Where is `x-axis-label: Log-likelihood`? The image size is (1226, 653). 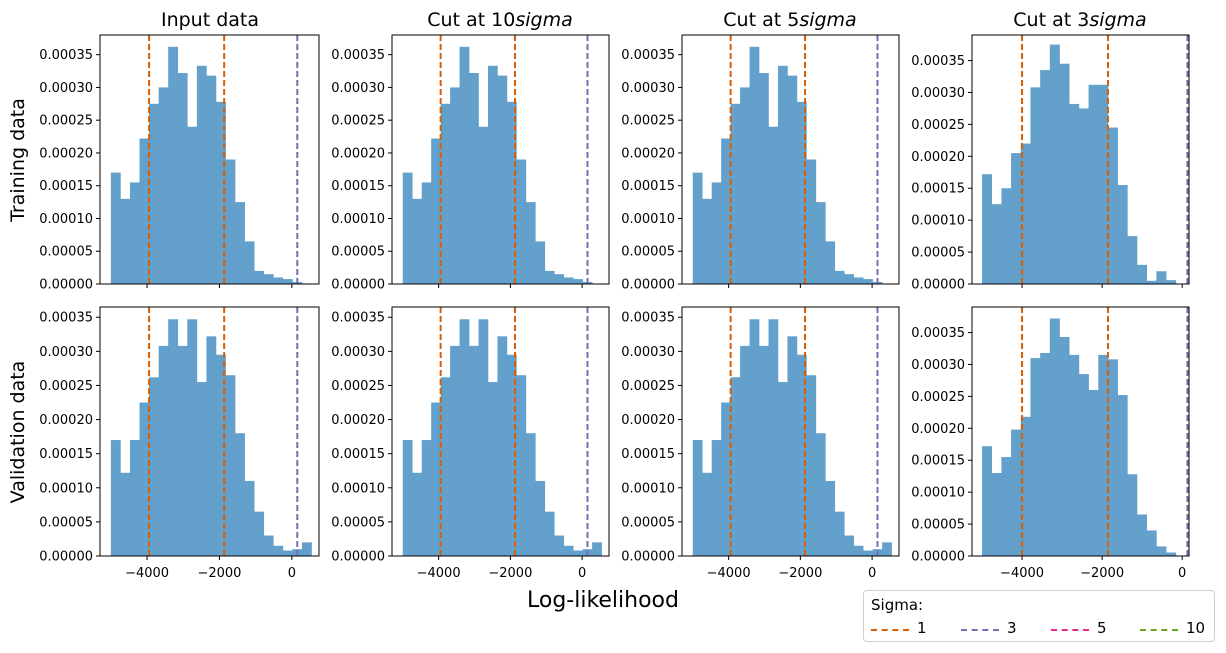 x-axis-label: Log-likelihood is located at coordinates (603, 600).